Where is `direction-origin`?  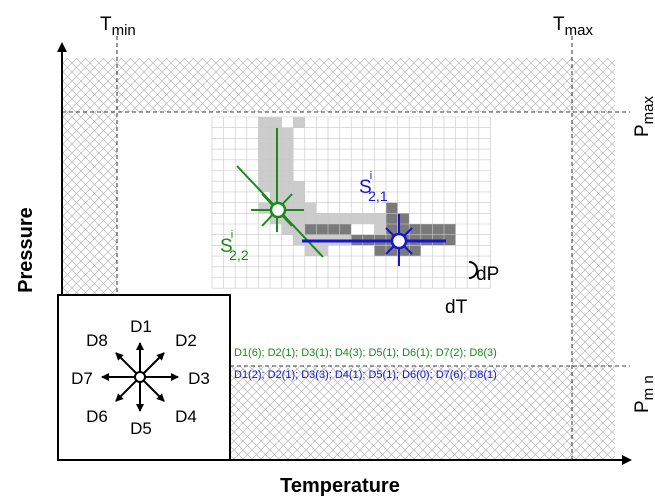
direction-origin is located at coordinates (140, 377).